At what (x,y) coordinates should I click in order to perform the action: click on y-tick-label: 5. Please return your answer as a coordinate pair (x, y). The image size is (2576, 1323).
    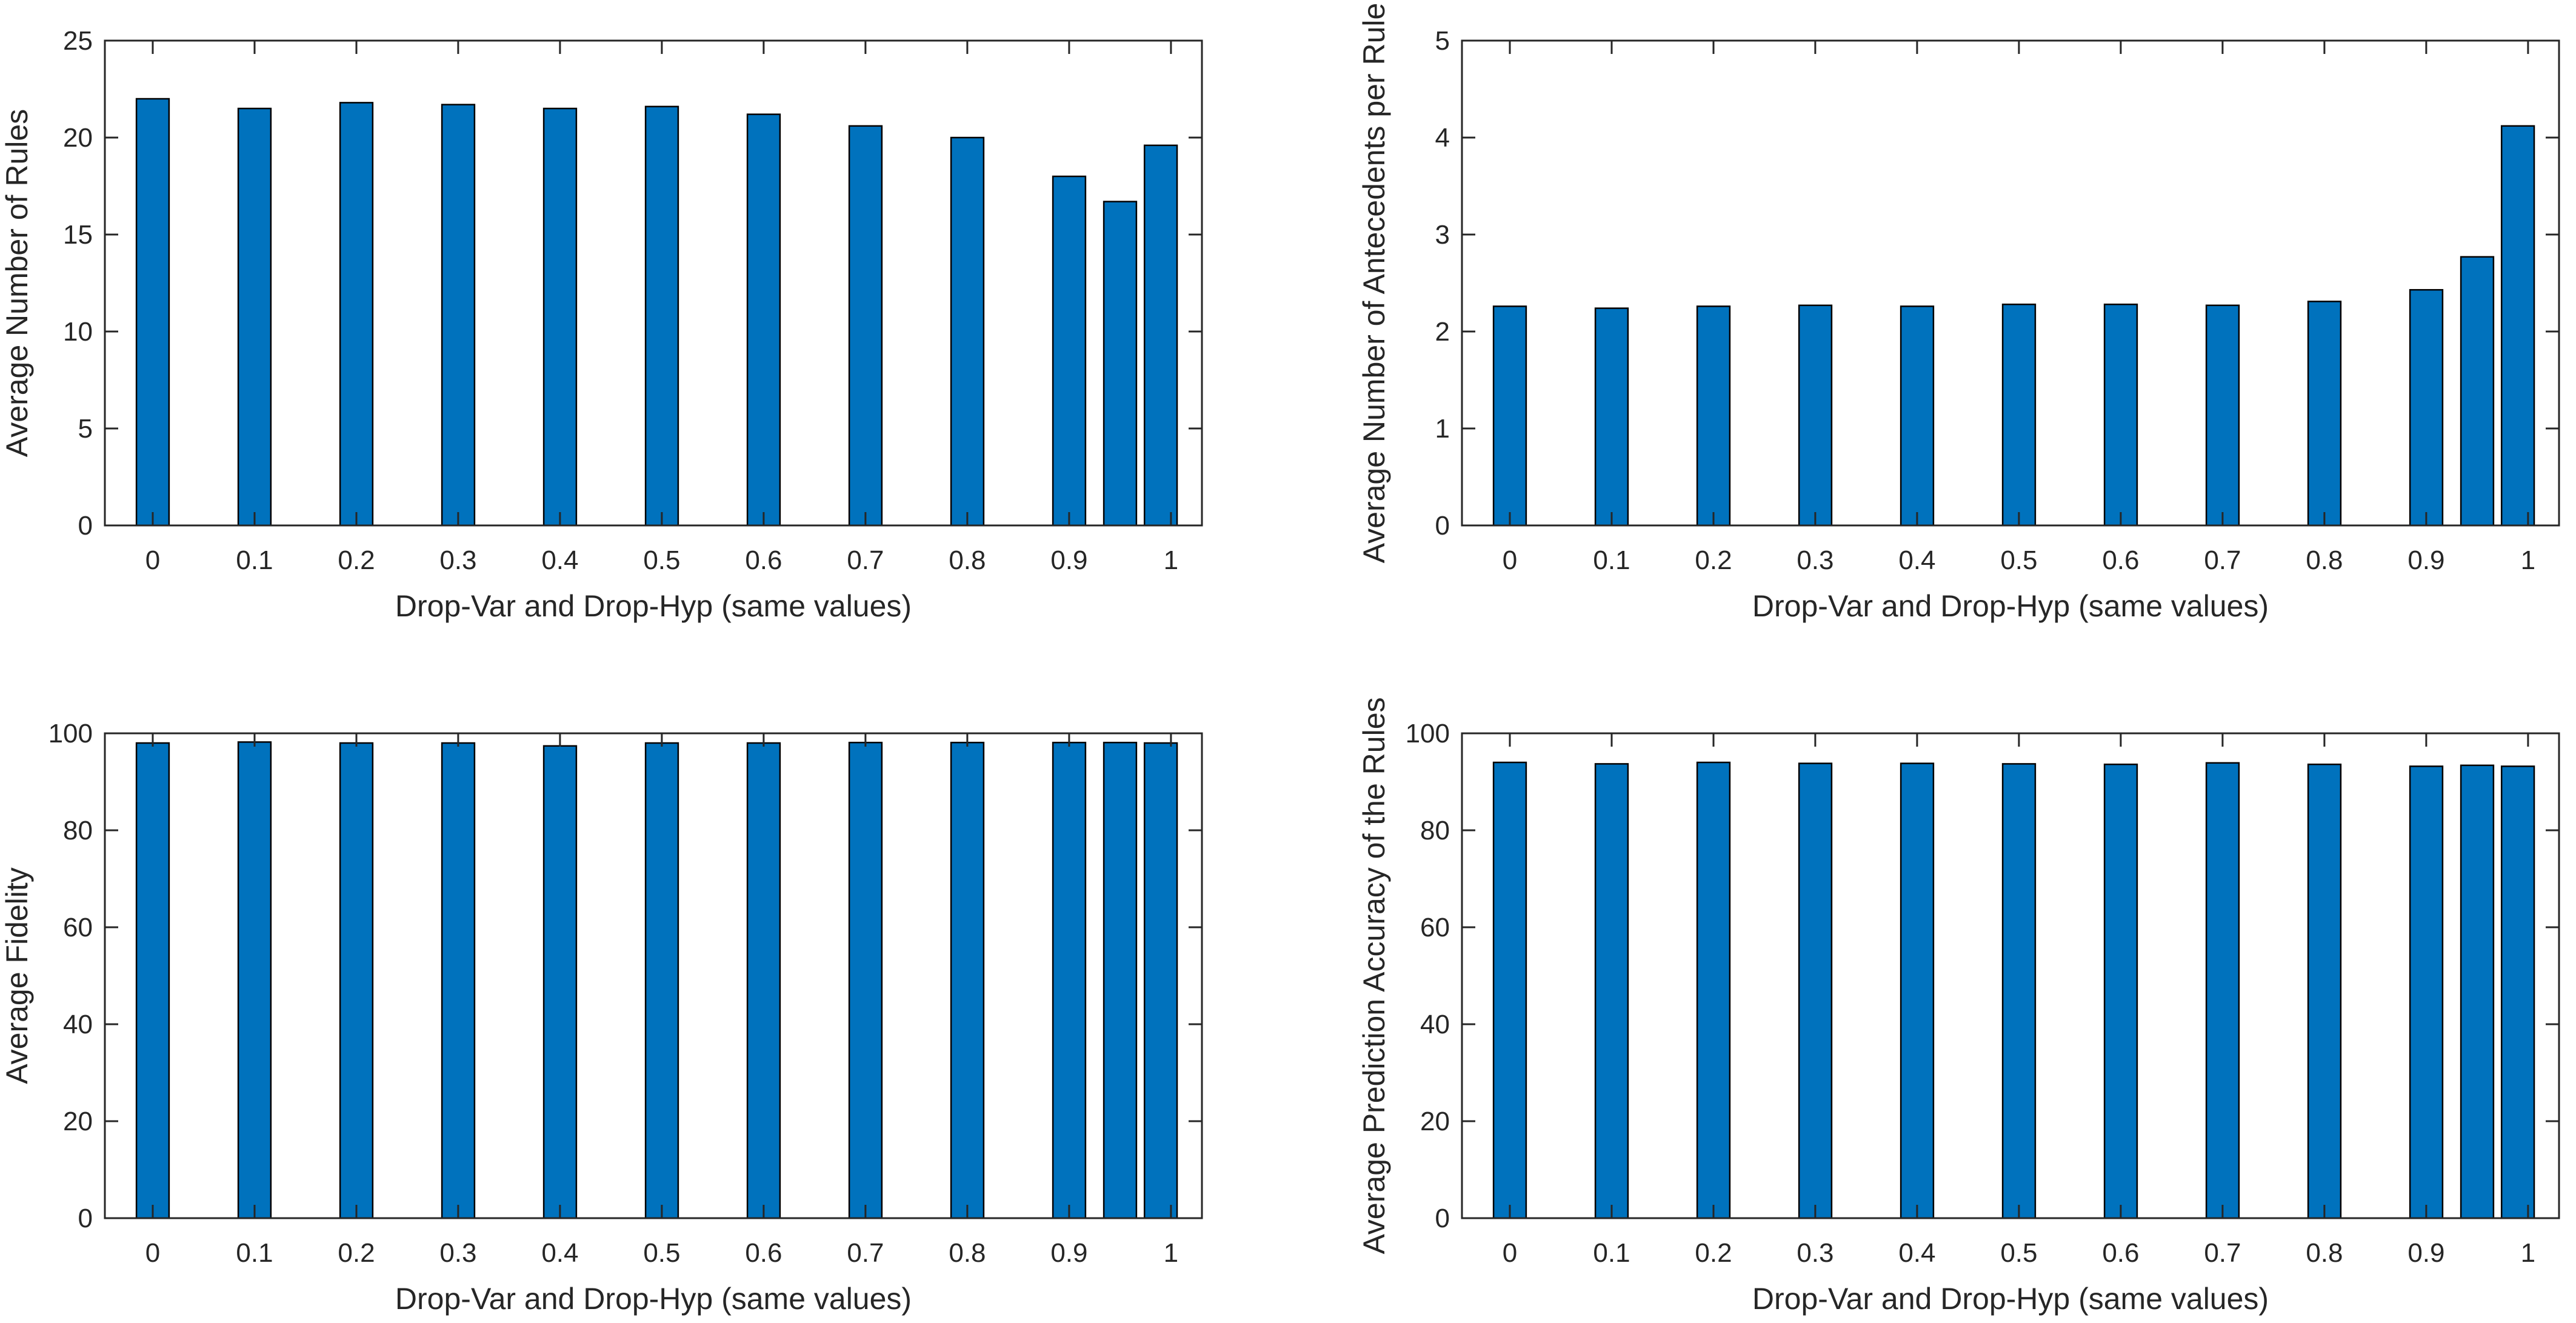
    Looking at the image, I should click on (85, 429).